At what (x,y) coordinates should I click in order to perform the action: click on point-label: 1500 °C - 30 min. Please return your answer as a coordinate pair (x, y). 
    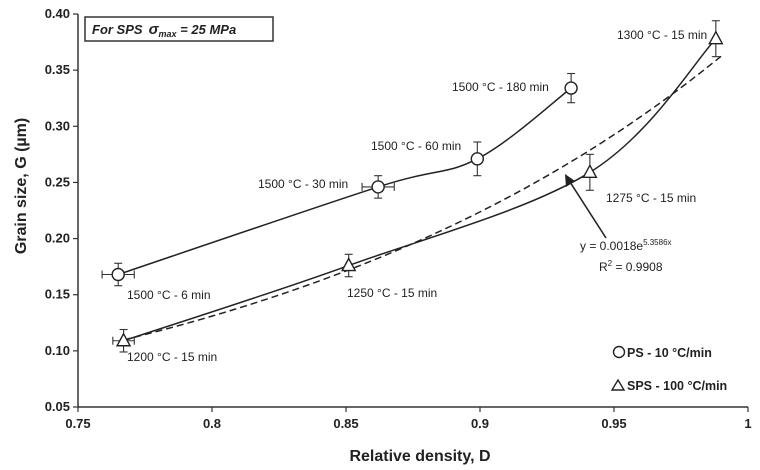
    Looking at the image, I should click on (303, 184).